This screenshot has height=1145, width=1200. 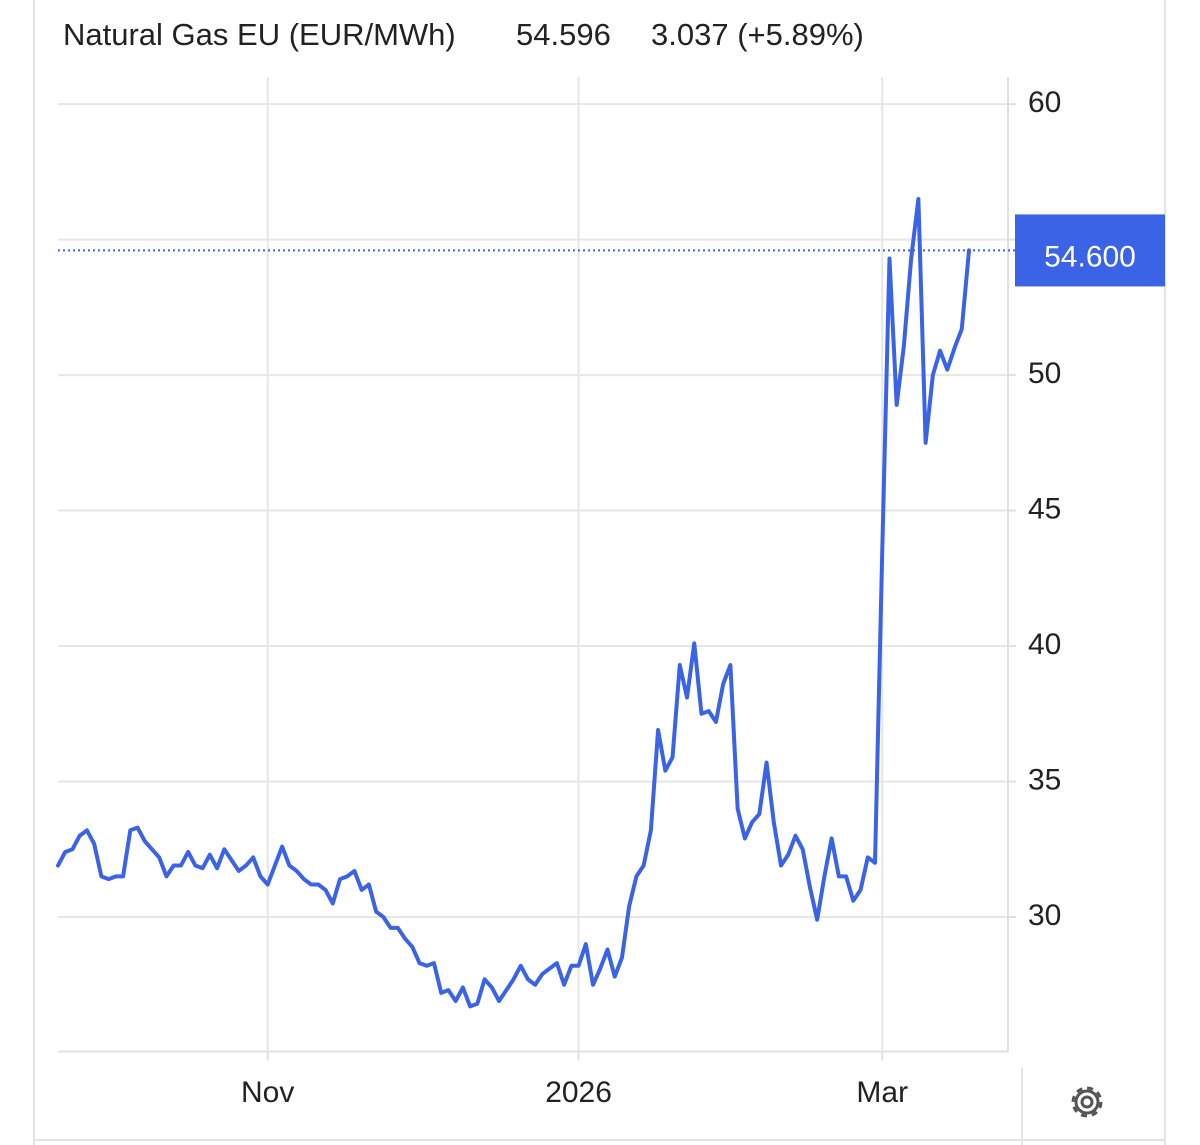 What do you see at coordinates (1044, 508) in the screenshot?
I see `y-tick-label: 45` at bounding box center [1044, 508].